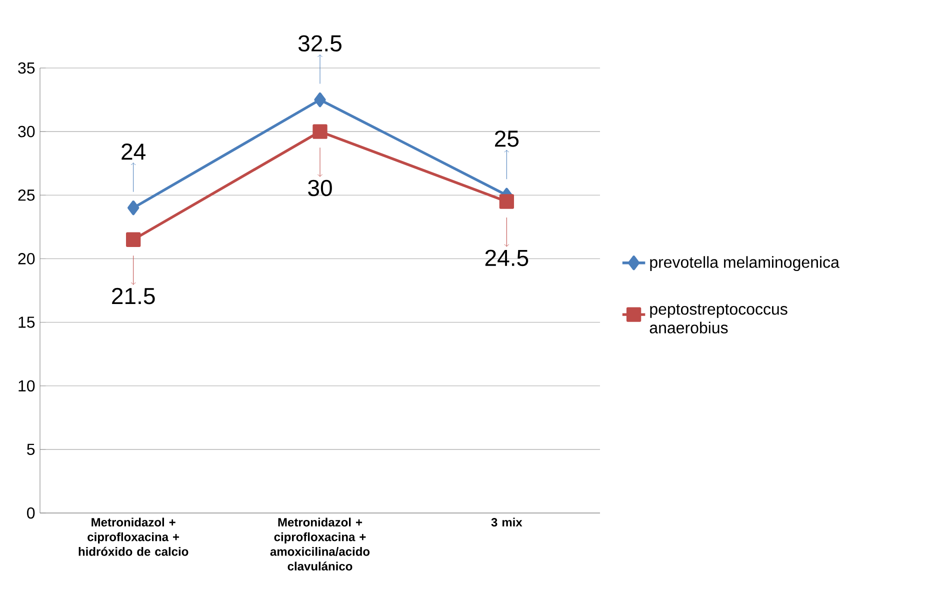 The width and height of the screenshot is (927, 599). What do you see at coordinates (133, 537) in the screenshot?
I see `x-tick-label: Metronidazol + ciprofloxacina + hidróxido de calcio` at bounding box center [133, 537].